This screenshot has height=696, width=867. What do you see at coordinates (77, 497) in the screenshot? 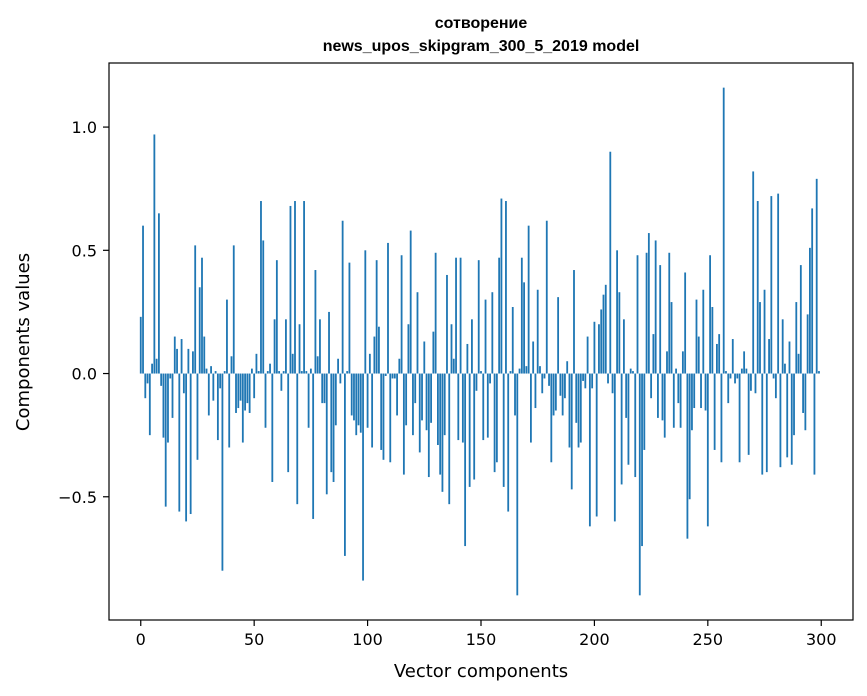
I see `y-tick-label: −0.5` at bounding box center [77, 497].